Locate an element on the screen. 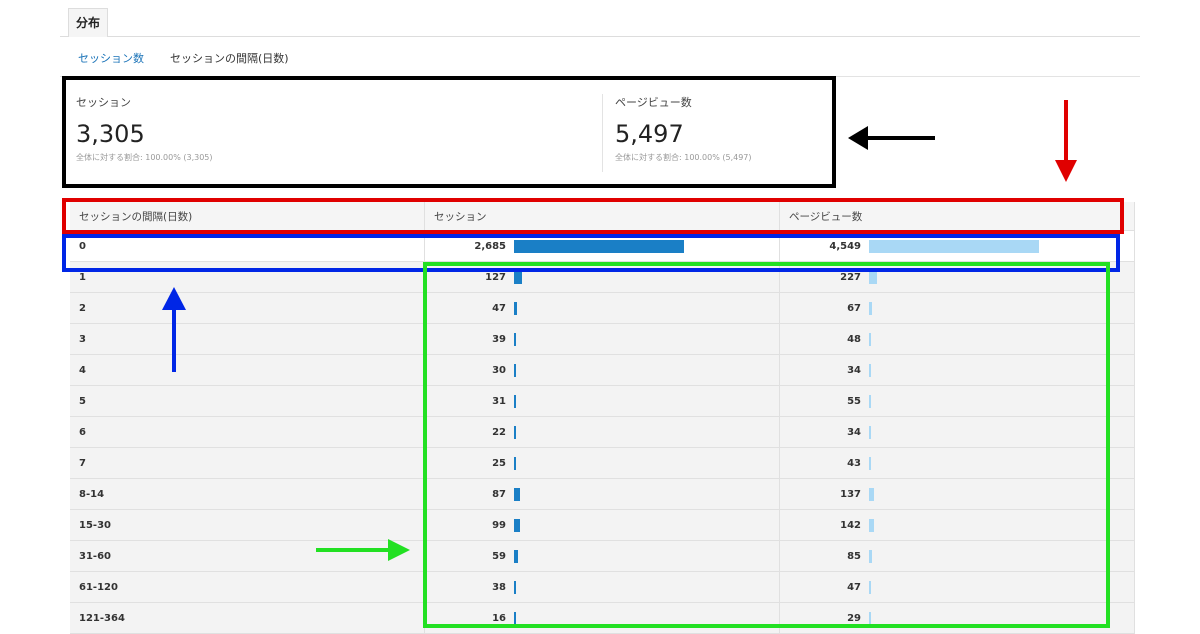 This screenshot has height=634, width=1200. pageviews-value: 137 is located at coordinates (850, 494).